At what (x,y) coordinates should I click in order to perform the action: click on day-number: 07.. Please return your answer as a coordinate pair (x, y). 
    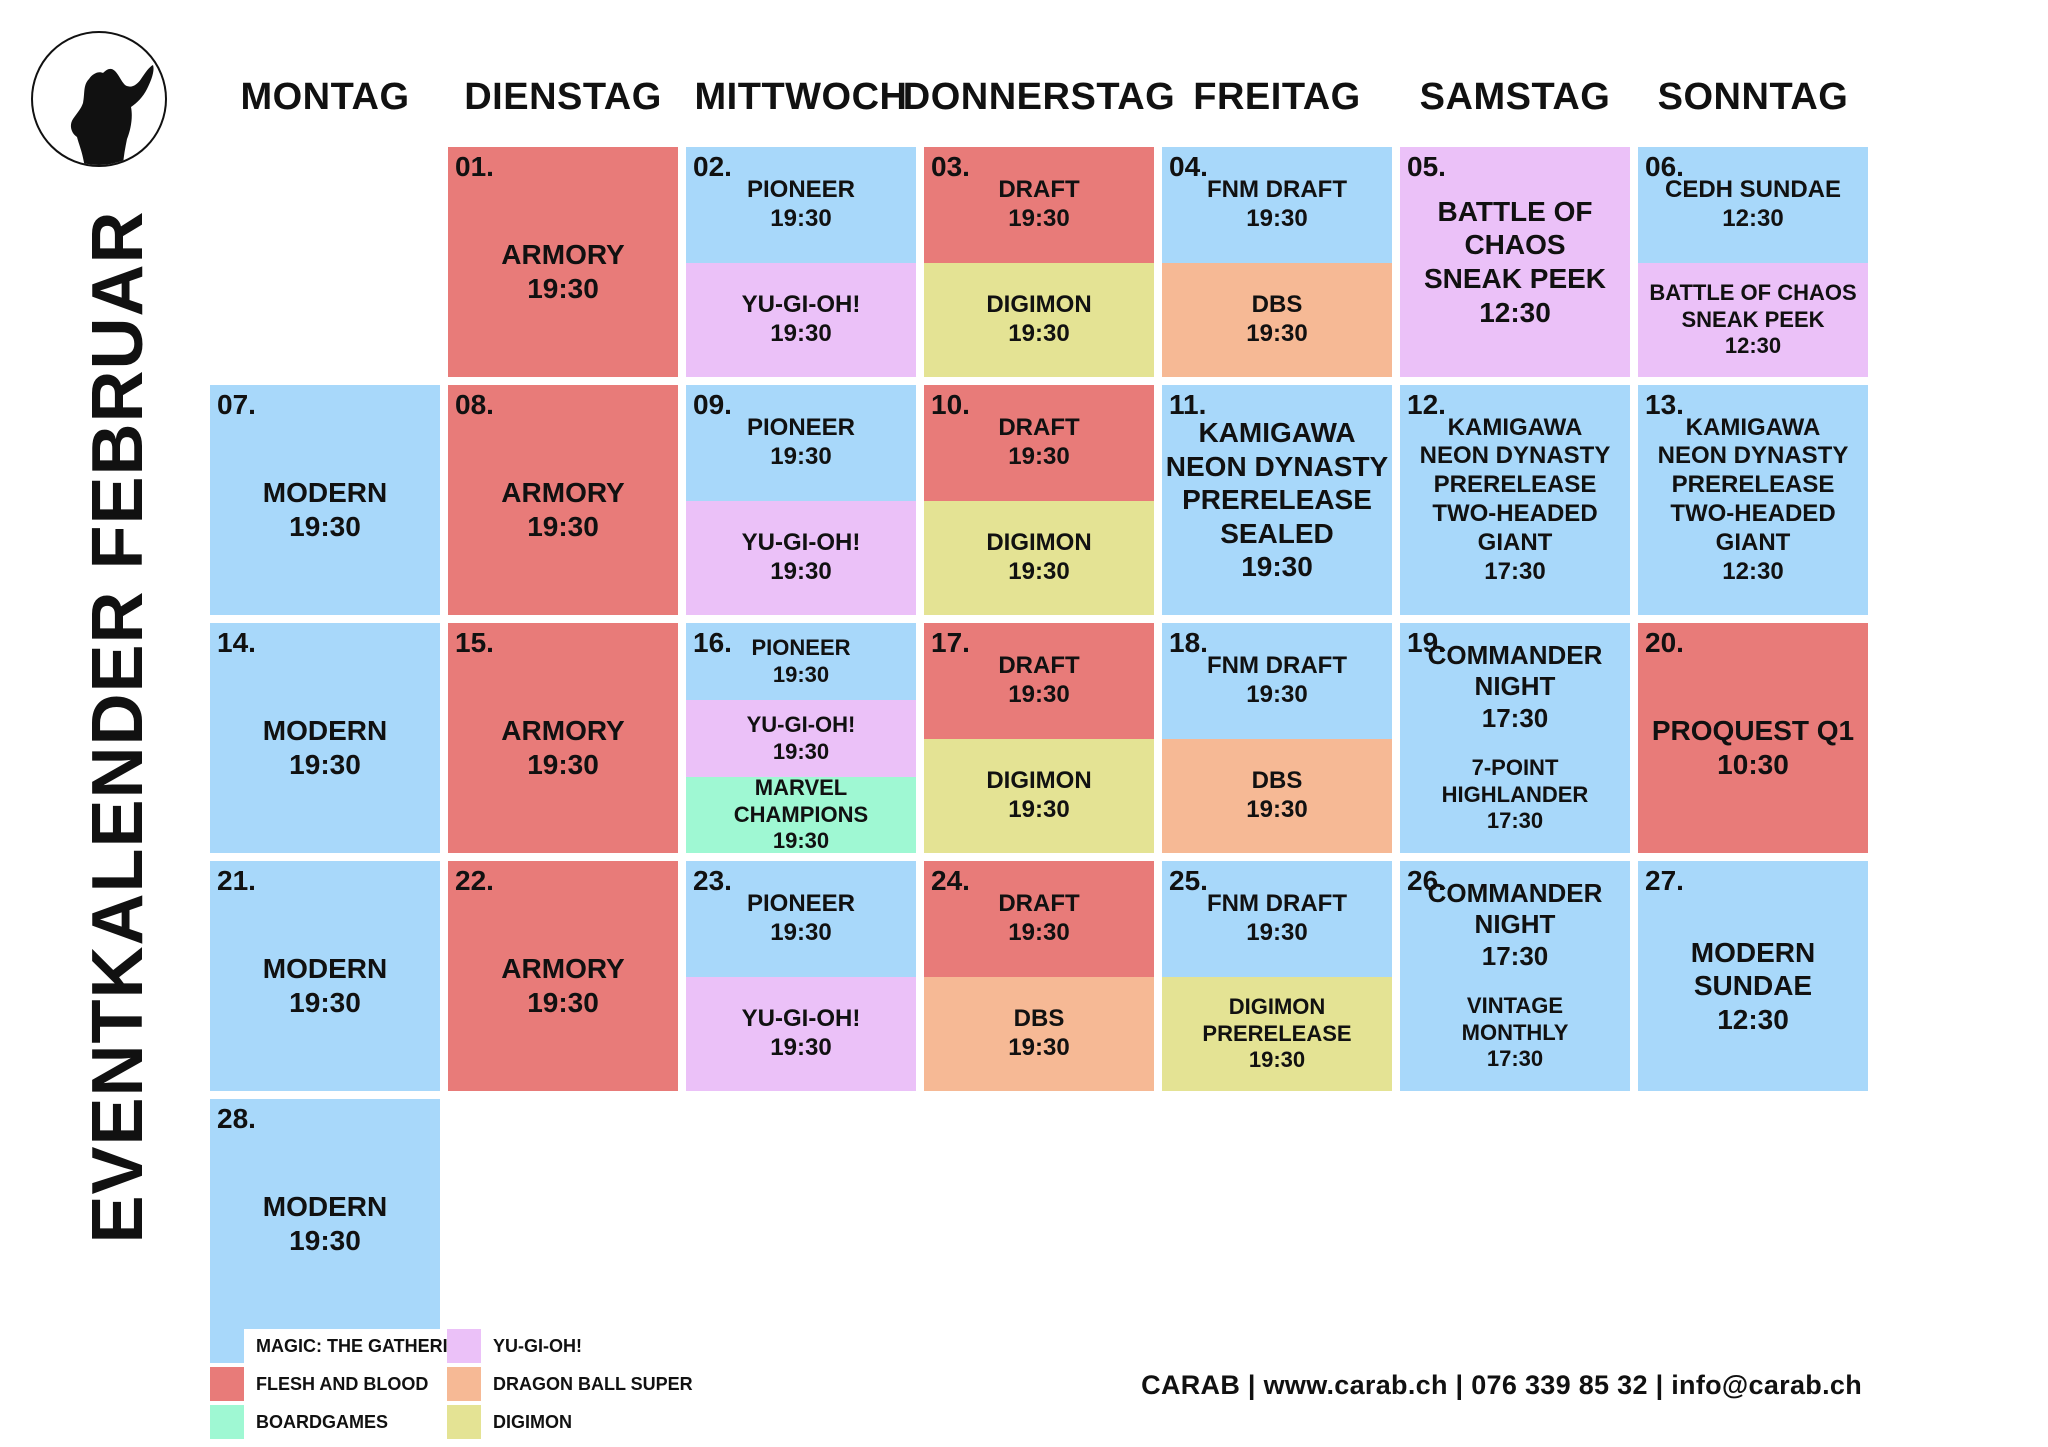
    Looking at the image, I should click on (236, 404).